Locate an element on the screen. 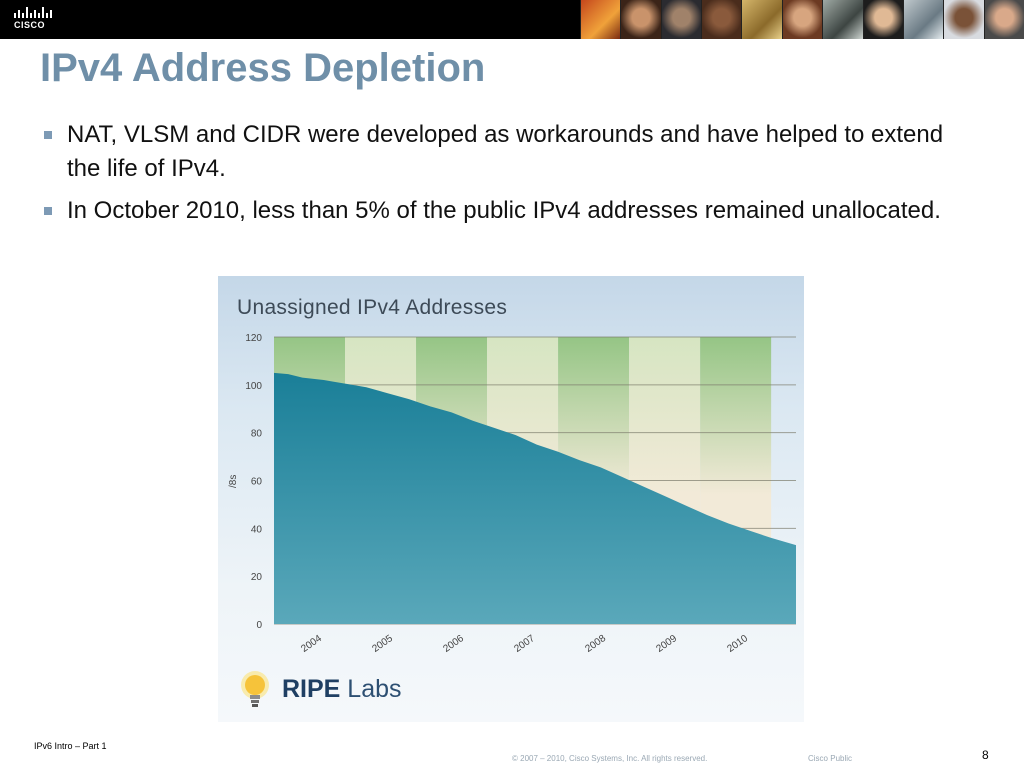  ripe-labs-logo: RIPE Labs is located at coordinates (342, 689).